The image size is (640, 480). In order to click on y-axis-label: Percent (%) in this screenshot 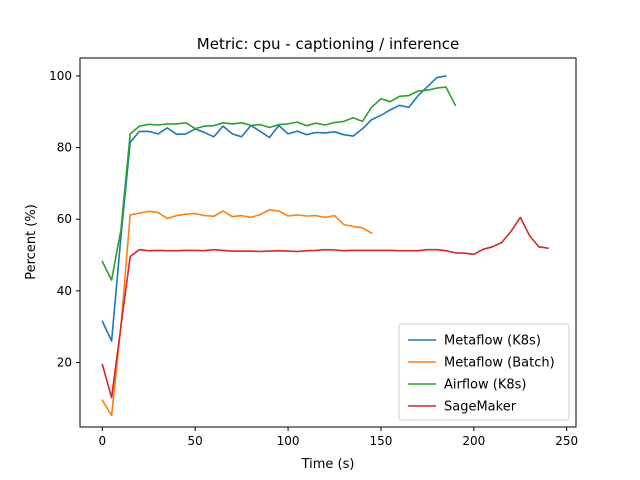, I will do `click(31, 242)`.